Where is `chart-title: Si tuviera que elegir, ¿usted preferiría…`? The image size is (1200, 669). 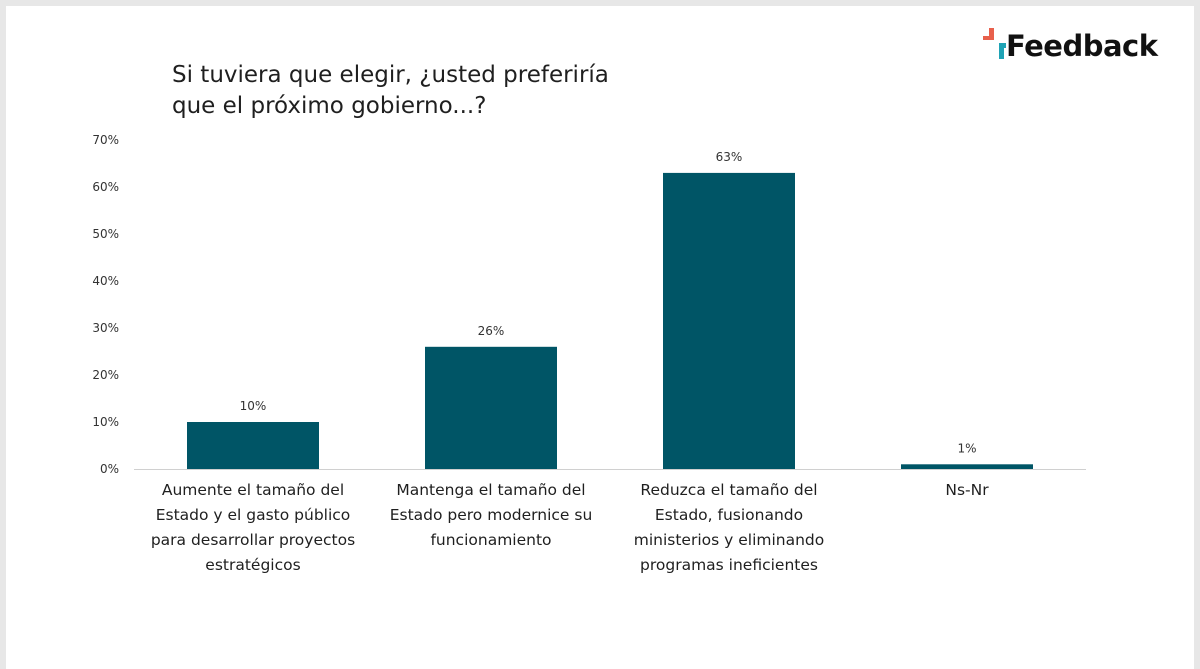 chart-title: Si tuviera que elegir, ¿usted preferiría… is located at coordinates (452, 91).